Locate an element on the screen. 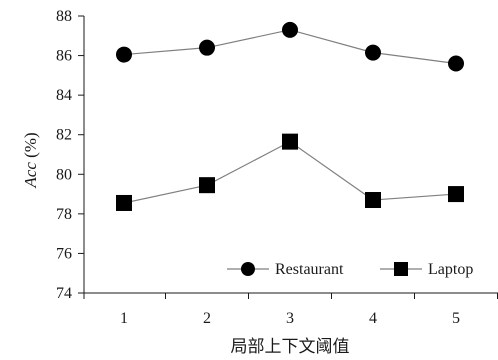 This screenshot has width=498, height=360. y-tick-label: 76 is located at coordinates (64, 253).